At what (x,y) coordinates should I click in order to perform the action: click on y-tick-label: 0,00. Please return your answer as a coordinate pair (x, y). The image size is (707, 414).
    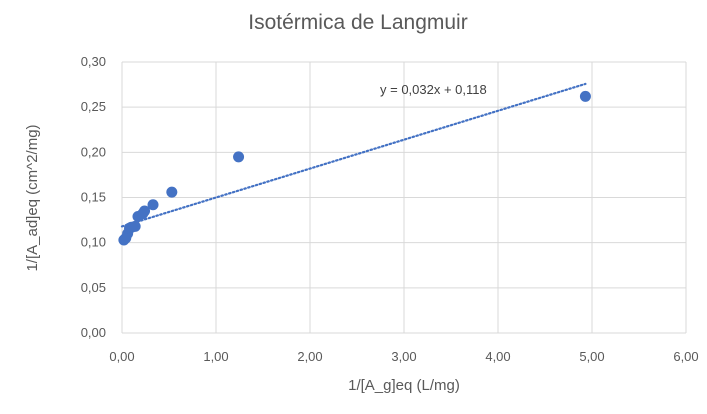
    Looking at the image, I should click on (93, 332).